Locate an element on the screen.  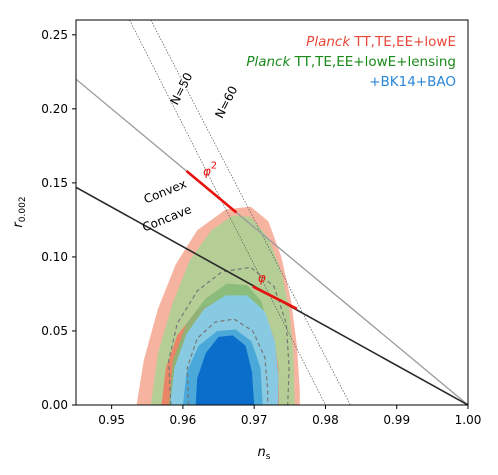
dashed-outer-contour is located at coordinates (229, 335).